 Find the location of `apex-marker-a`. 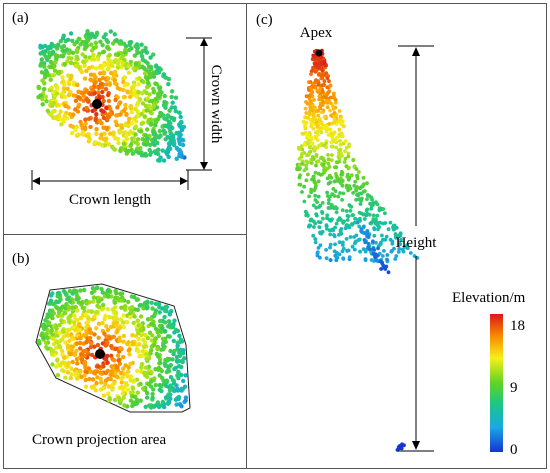

apex-marker-a is located at coordinates (97, 104).